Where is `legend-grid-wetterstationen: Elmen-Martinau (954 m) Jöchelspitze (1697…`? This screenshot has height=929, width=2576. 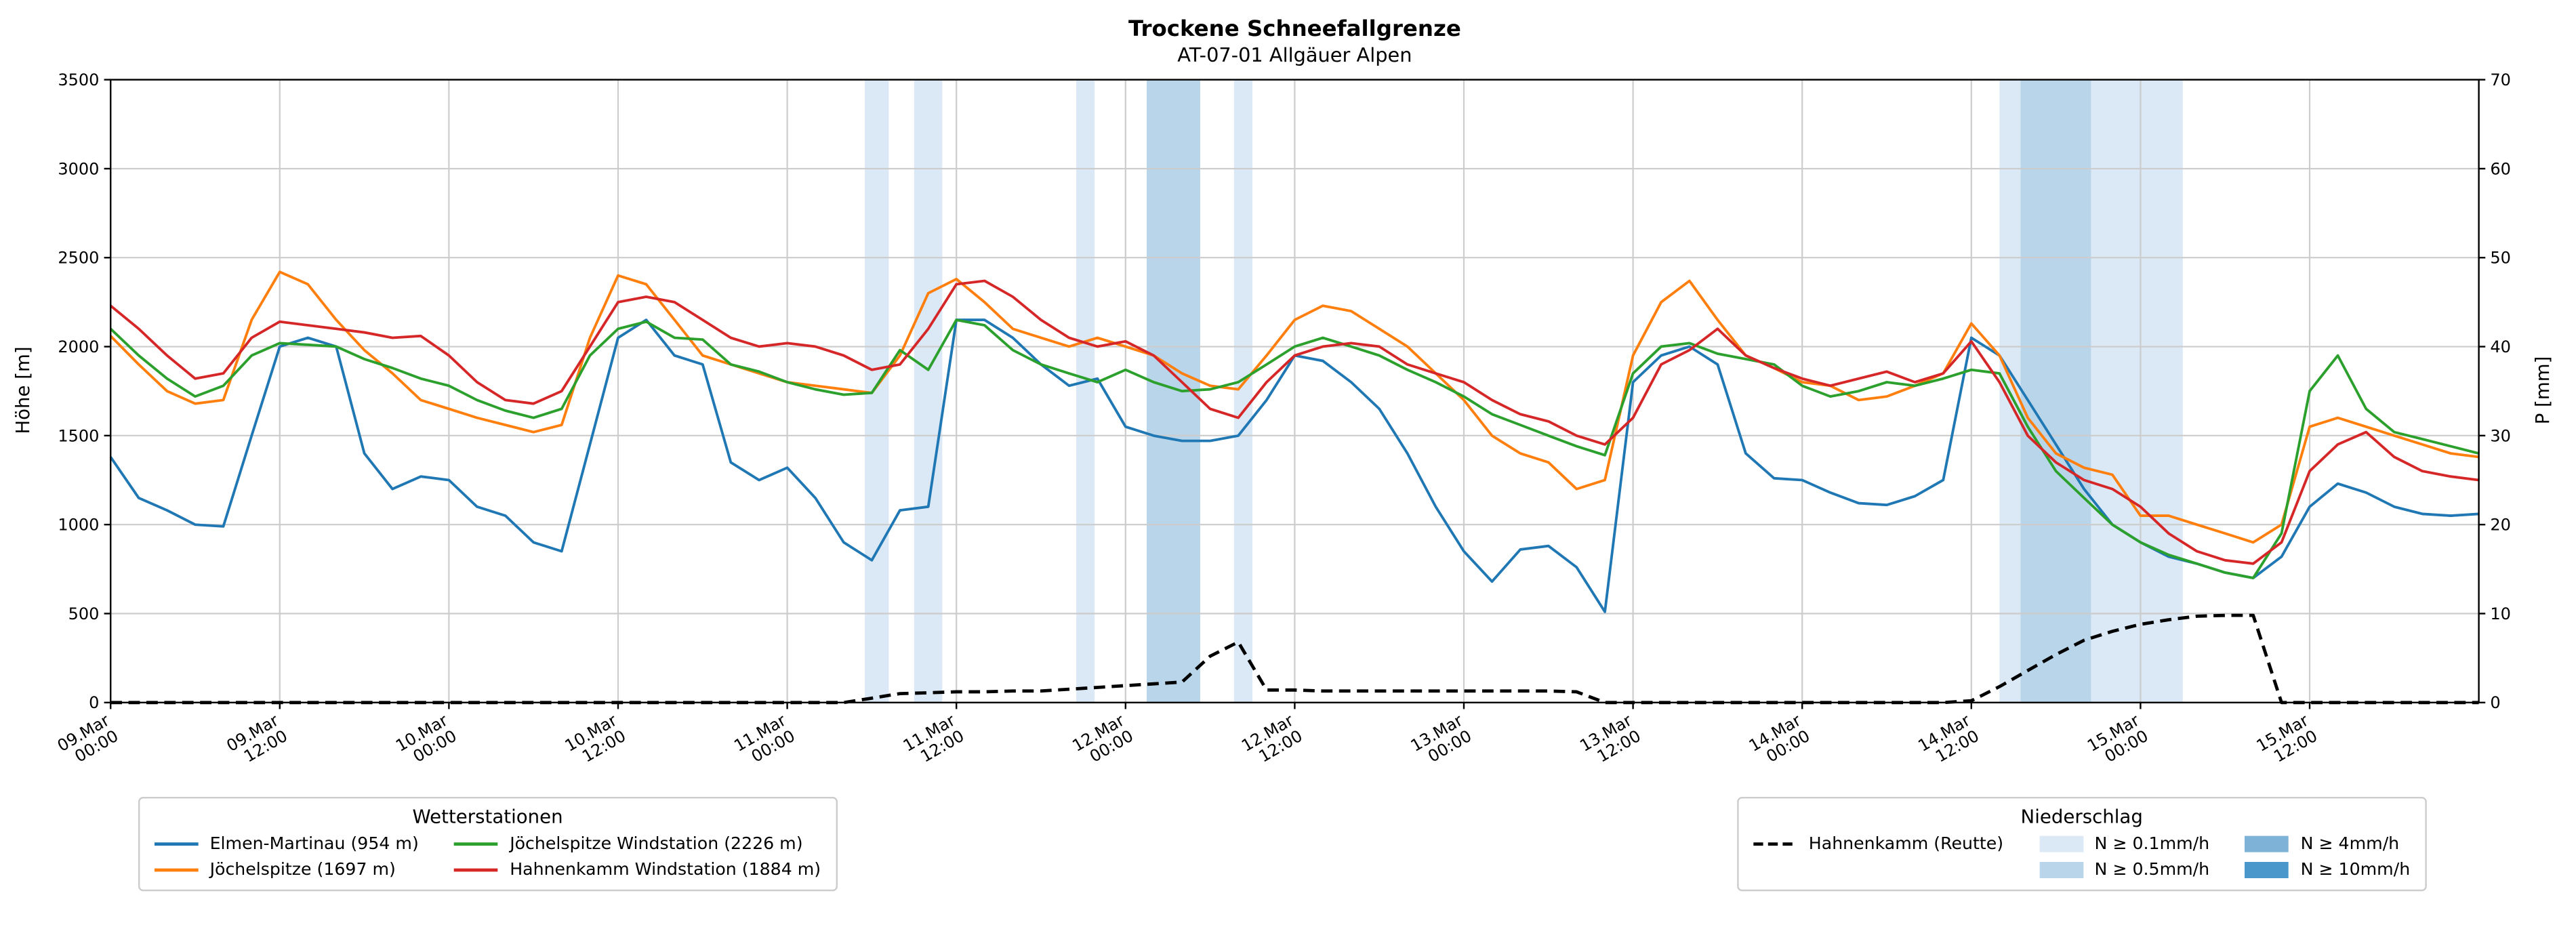
legend-grid-wetterstationen: Elmen-Martinau (954 m) Jöchelspitze (1697… is located at coordinates (488, 856).